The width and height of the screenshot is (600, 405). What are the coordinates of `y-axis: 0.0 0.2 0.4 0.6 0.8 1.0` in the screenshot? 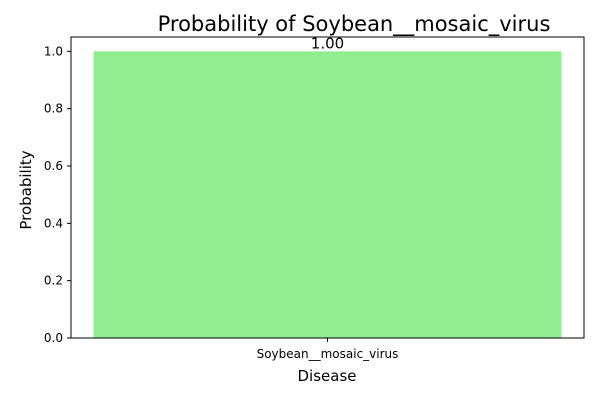 It's located at (57, 194).